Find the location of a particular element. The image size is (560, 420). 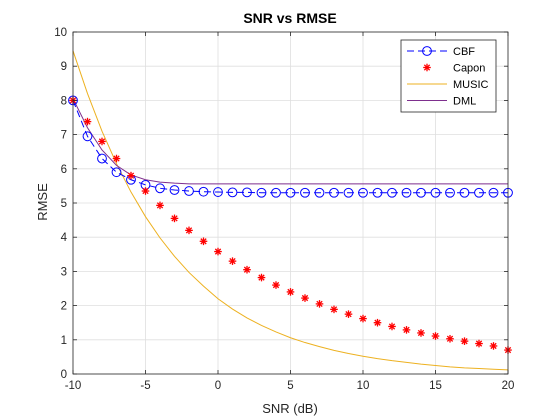

legend-entry-cbf: CBF is located at coordinates (441, 52).